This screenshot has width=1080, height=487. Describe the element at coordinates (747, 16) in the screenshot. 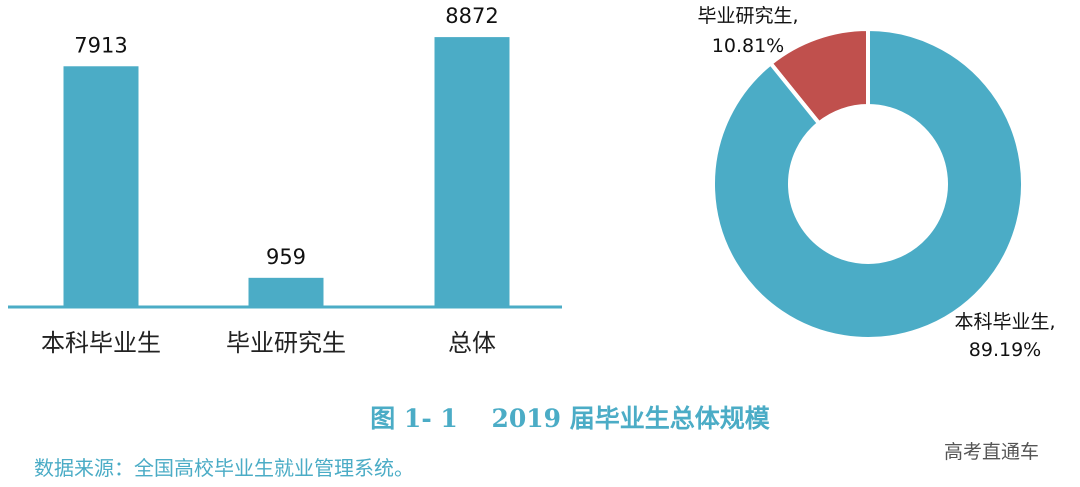

I see `slice-name-label: 毕业研究生,` at that location.